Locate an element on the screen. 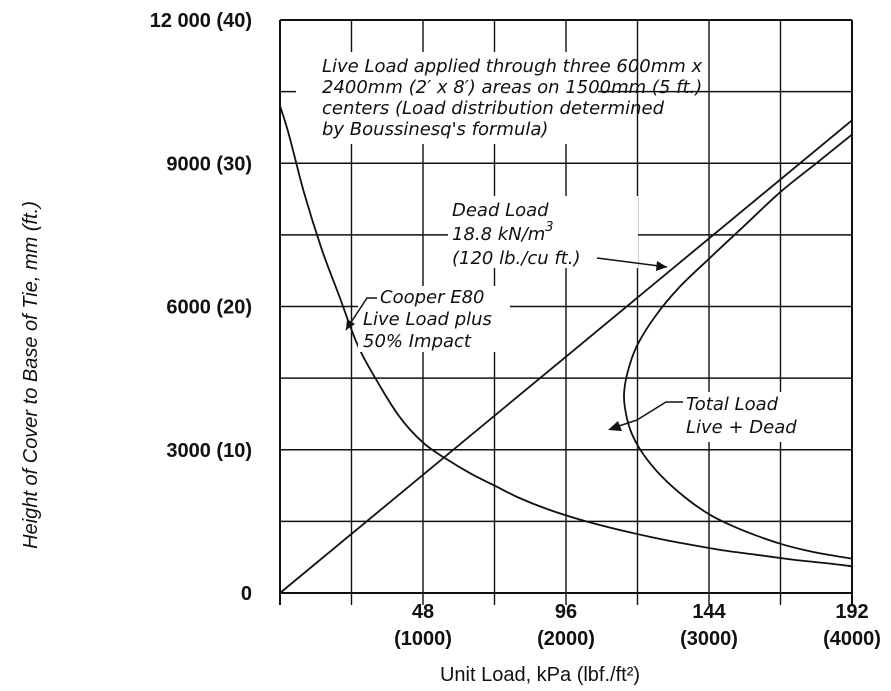 This screenshot has width=891, height=691. dead-load-density-exponent: 3 is located at coordinates (549, 227).